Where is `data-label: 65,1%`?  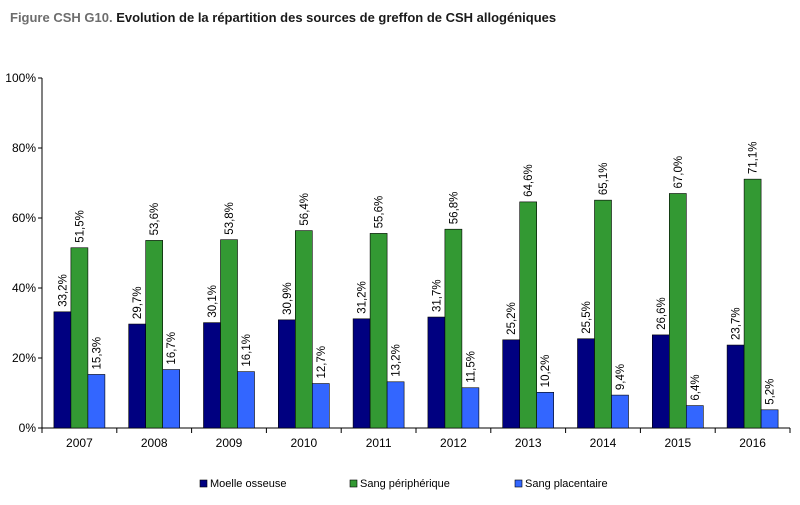 data-label: 65,1% is located at coordinates (604, 179).